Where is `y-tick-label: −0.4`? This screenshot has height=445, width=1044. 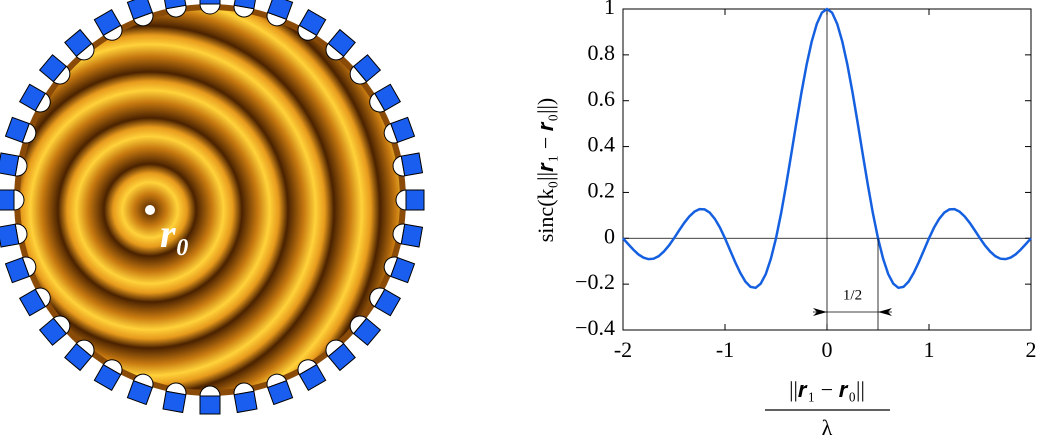 y-tick-label: −0.4 is located at coordinates (595, 327).